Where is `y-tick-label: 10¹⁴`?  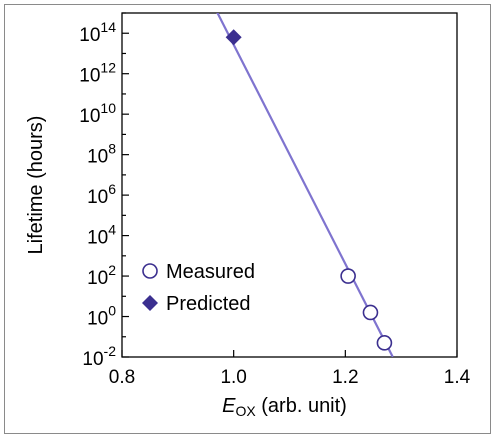
y-tick-label: 10¹⁴ is located at coordinates (97, 32).